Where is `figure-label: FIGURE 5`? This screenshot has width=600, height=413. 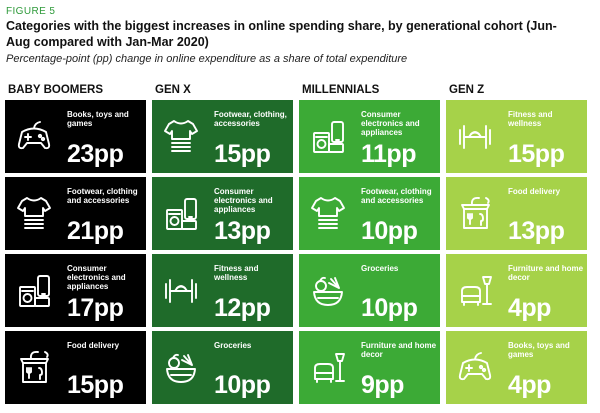
figure-label: FIGURE 5 is located at coordinates (31, 11).